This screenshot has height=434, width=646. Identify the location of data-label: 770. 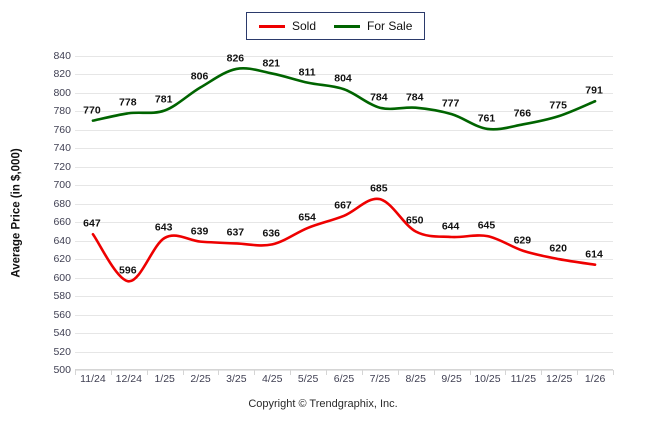
(92, 110).